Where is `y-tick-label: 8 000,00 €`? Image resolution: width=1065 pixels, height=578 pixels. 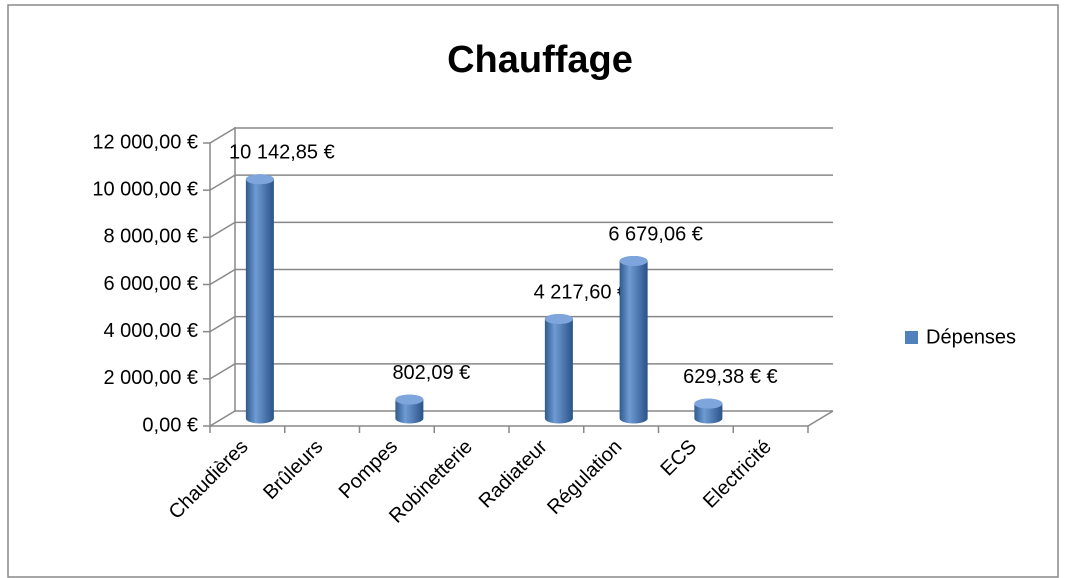
y-tick-label: 8 000,00 € is located at coordinates (150, 237).